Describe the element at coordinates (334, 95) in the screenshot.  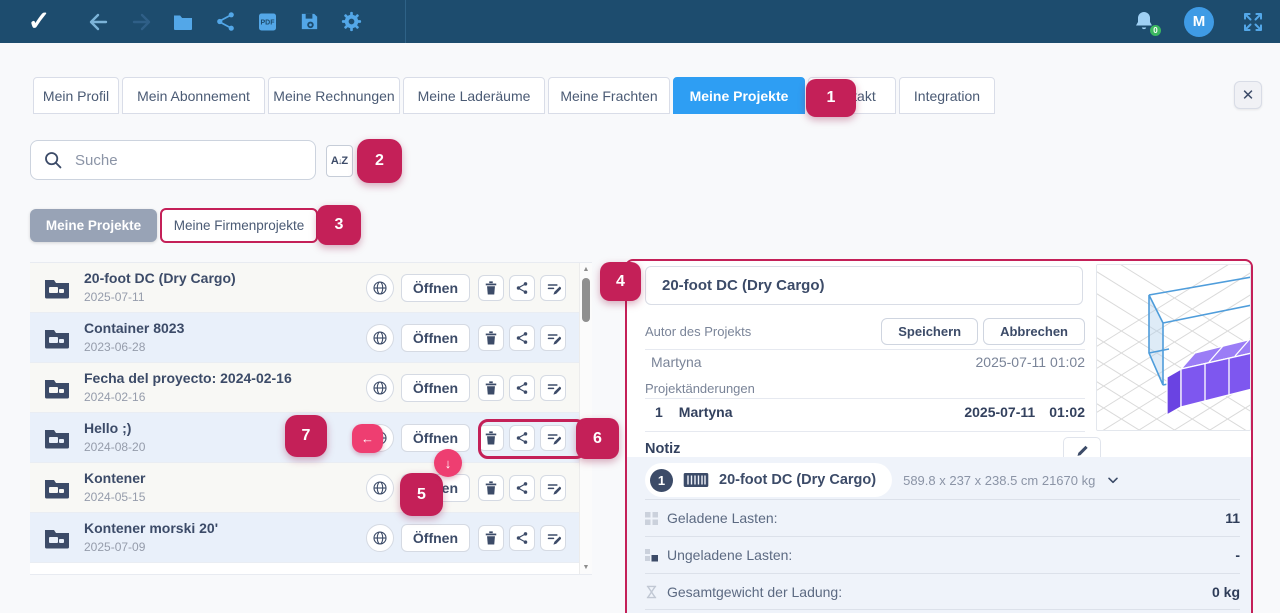
I see `tab-meine-rechnungen: Meine Rechnungen` at that location.